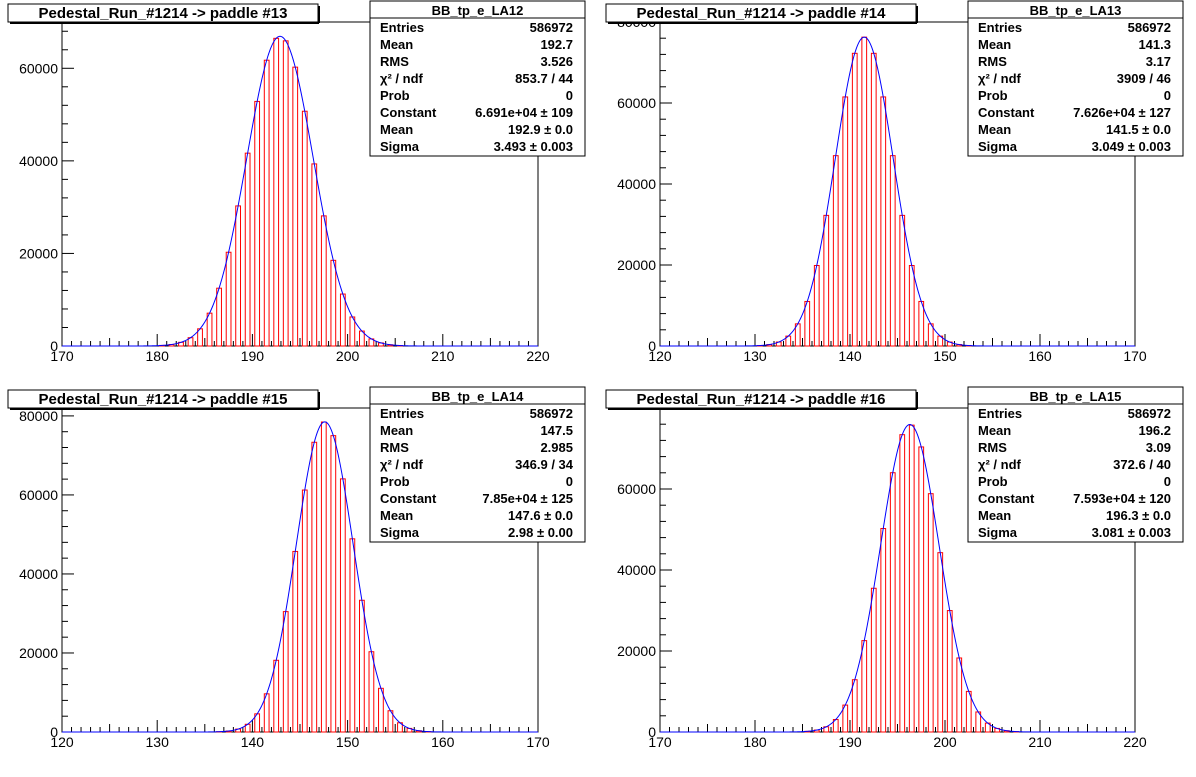 The height and width of the screenshot is (777, 1196). What do you see at coordinates (761, 399) in the screenshot?
I see `chart-title: Pedestal_Run_#1214 -> paddle #16` at bounding box center [761, 399].